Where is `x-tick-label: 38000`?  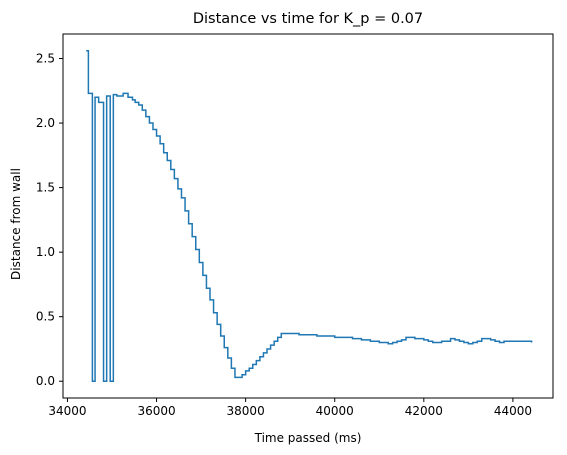 x-tick-label: 38000 is located at coordinates (246, 411).